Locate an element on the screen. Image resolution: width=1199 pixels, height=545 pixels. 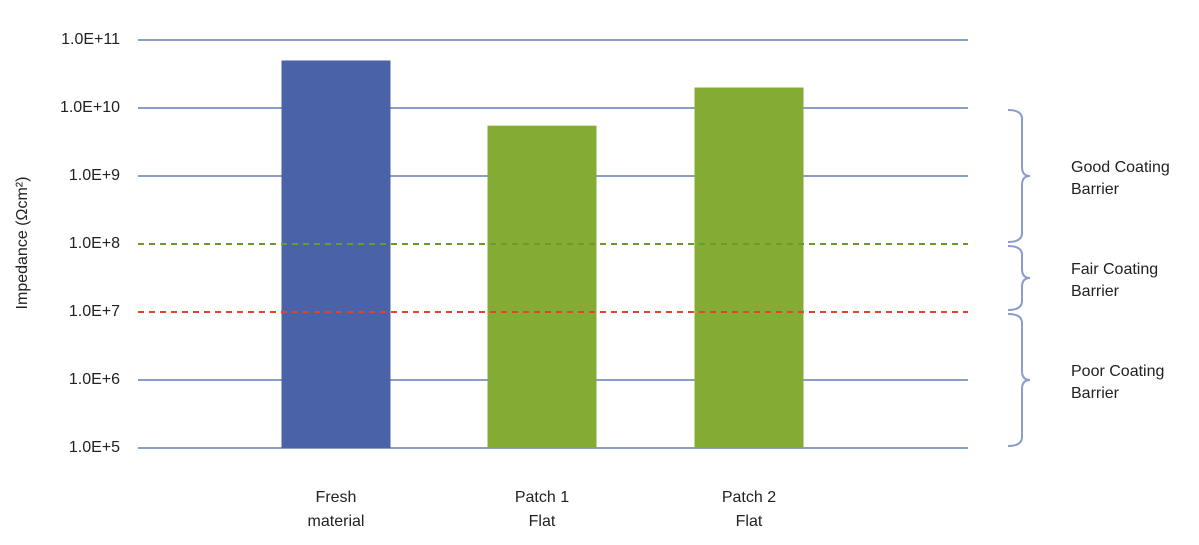
y-tick-label: 1.0E+8 is located at coordinates (94, 243).